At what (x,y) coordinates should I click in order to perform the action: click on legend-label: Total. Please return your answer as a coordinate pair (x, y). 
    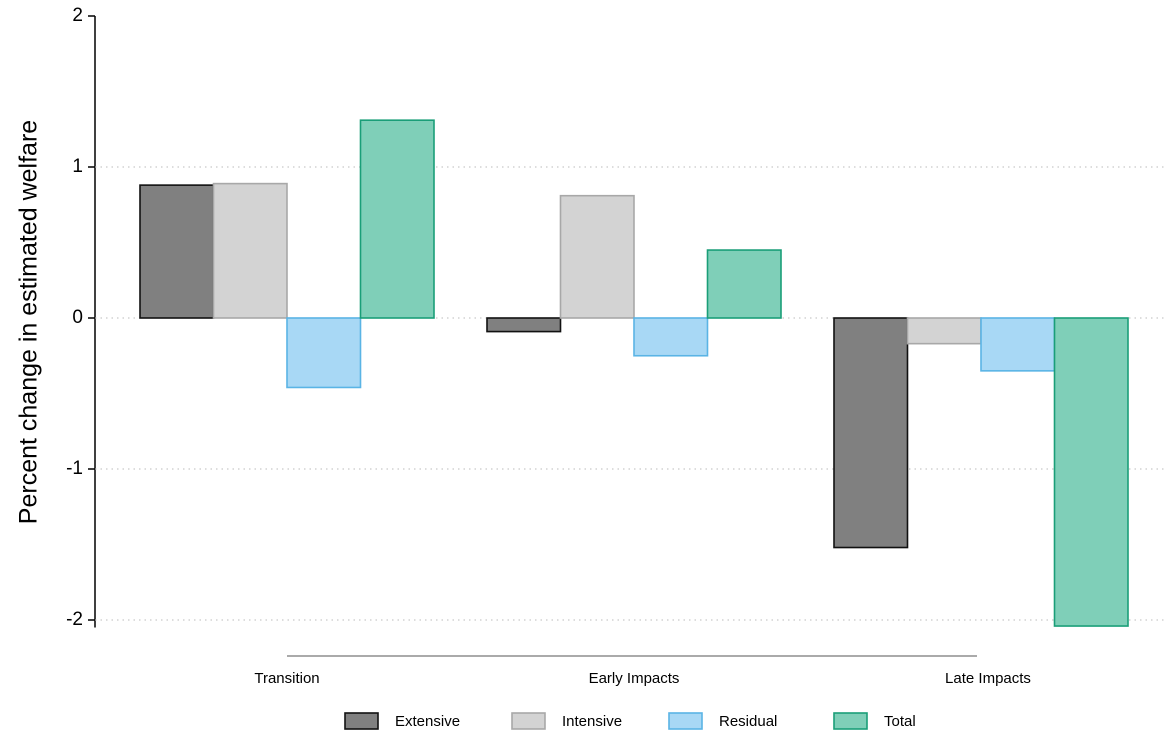
    Looking at the image, I should click on (900, 721).